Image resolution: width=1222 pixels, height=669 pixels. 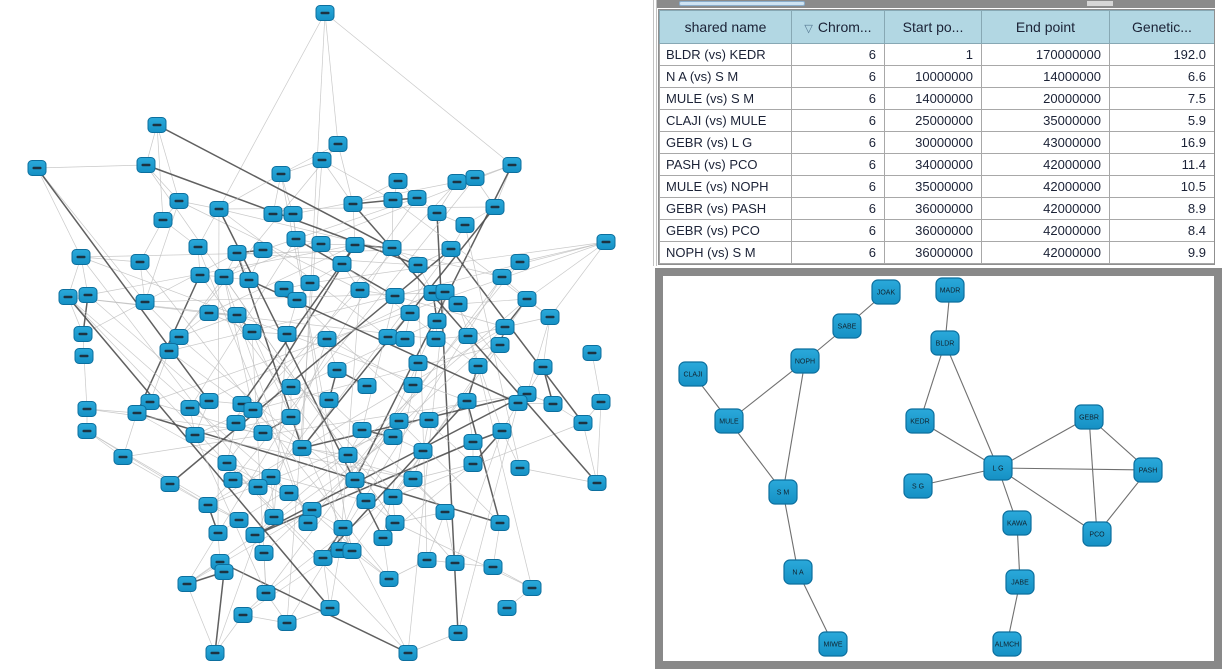 I want to click on table-cell: MULE (vs) NOPH, so click(x=725, y=186).